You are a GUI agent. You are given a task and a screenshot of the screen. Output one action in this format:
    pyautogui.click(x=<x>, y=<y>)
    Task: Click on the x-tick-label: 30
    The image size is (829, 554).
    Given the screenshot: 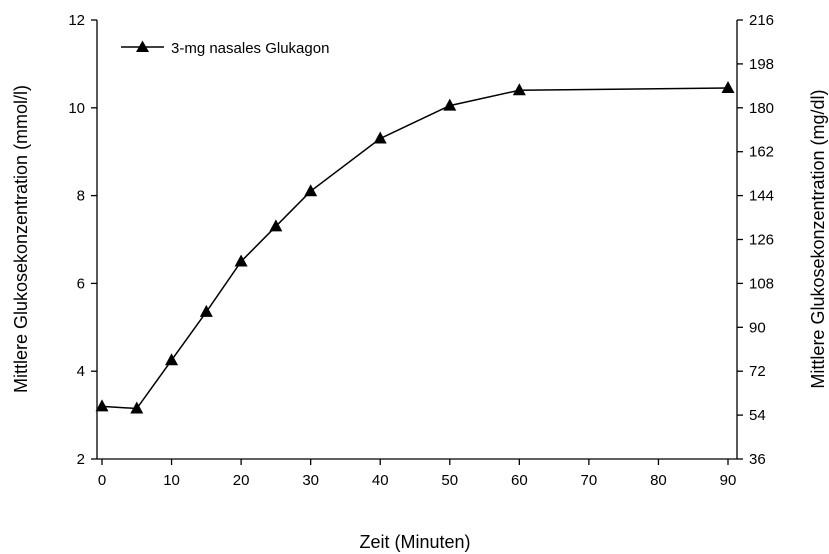 What is the action you would take?
    pyautogui.click(x=310, y=480)
    